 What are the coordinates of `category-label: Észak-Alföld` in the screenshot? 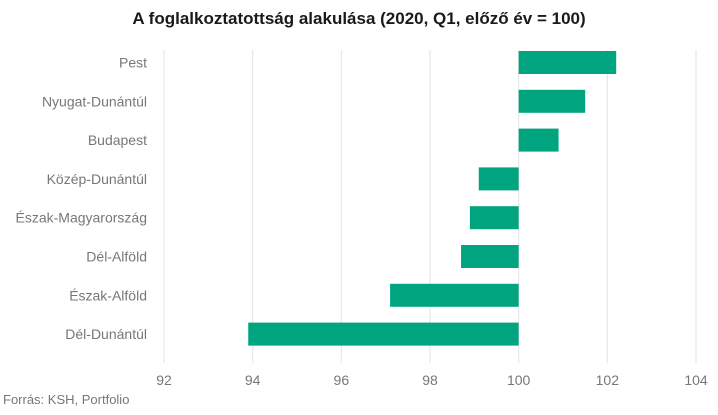 It's located at (108, 295).